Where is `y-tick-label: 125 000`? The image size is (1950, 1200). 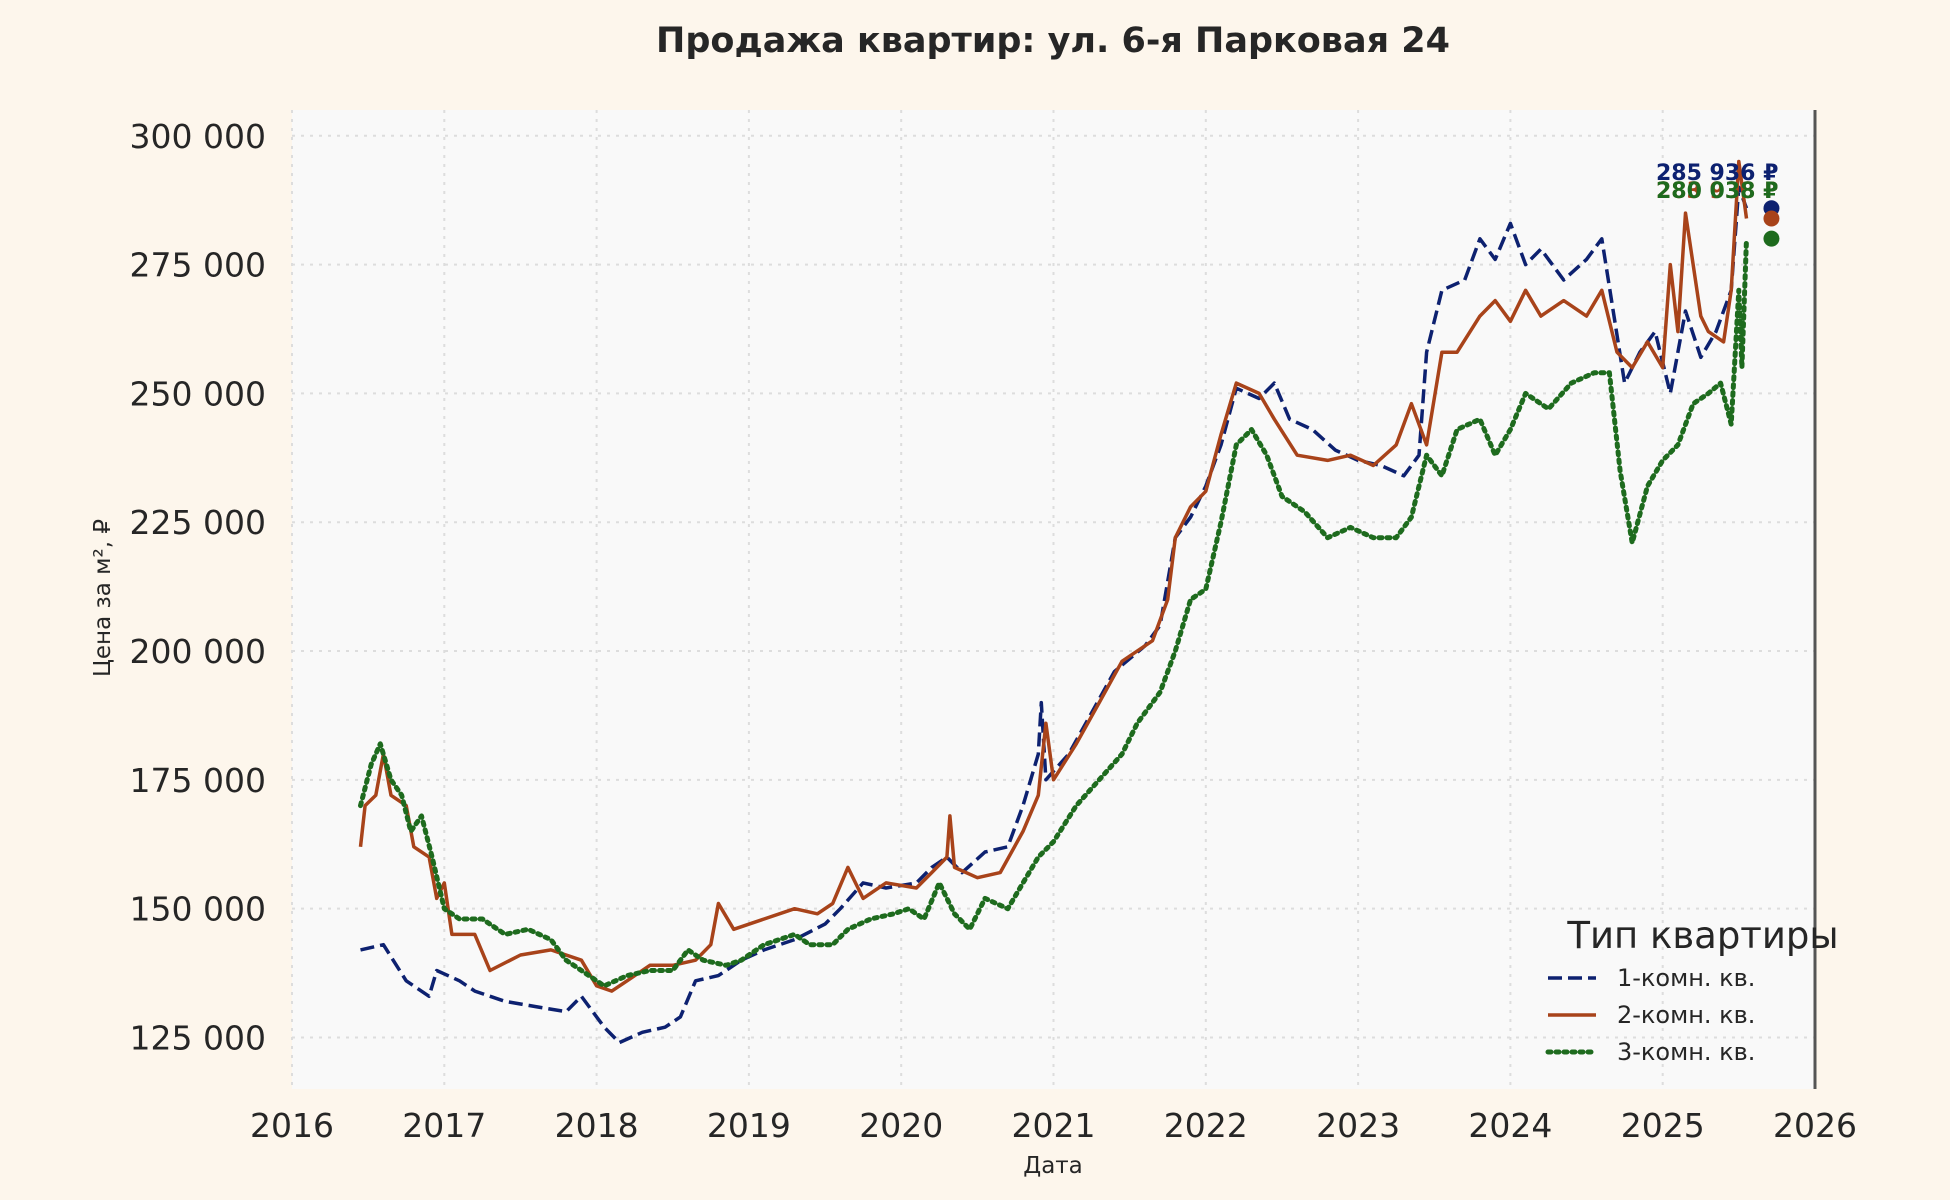 y-tick-label: 125 000 is located at coordinates (198, 1037).